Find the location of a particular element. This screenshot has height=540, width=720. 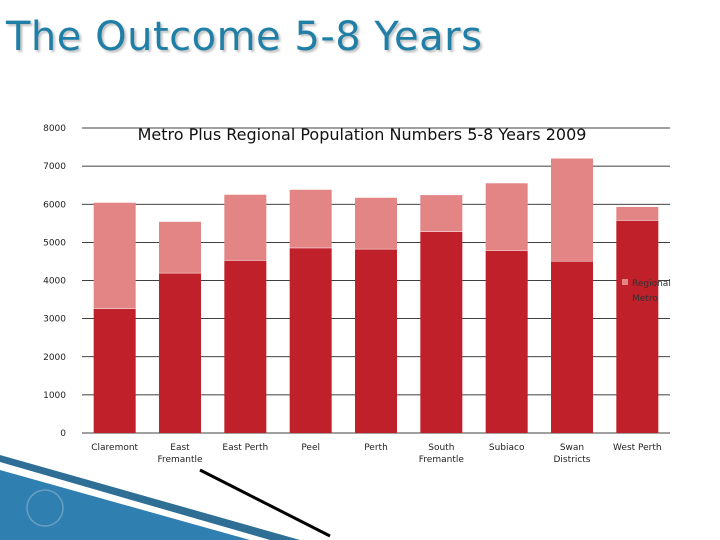

legend: Regional Metro is located at coordinates (646, 291).